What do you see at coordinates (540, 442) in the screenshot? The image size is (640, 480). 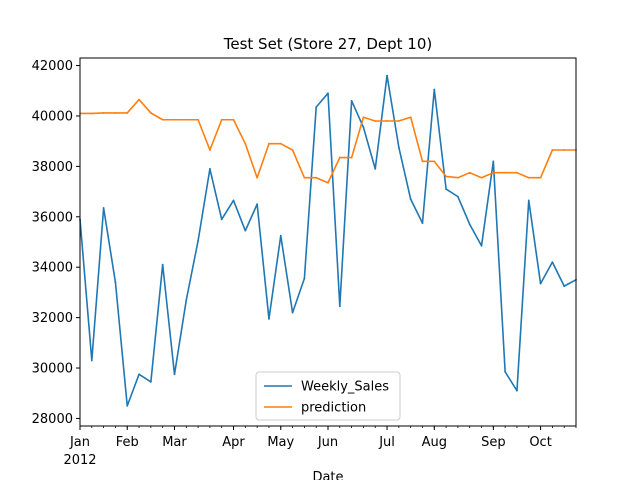 I see `x-tick-label: Oct` at bounding box center [540, 442].